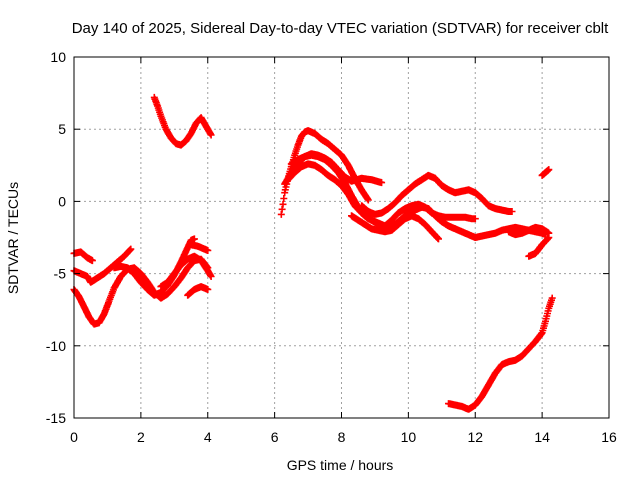 This screenshot has height=480, width=640. I want to click on y-tick-label: 10, so click(58, 57).